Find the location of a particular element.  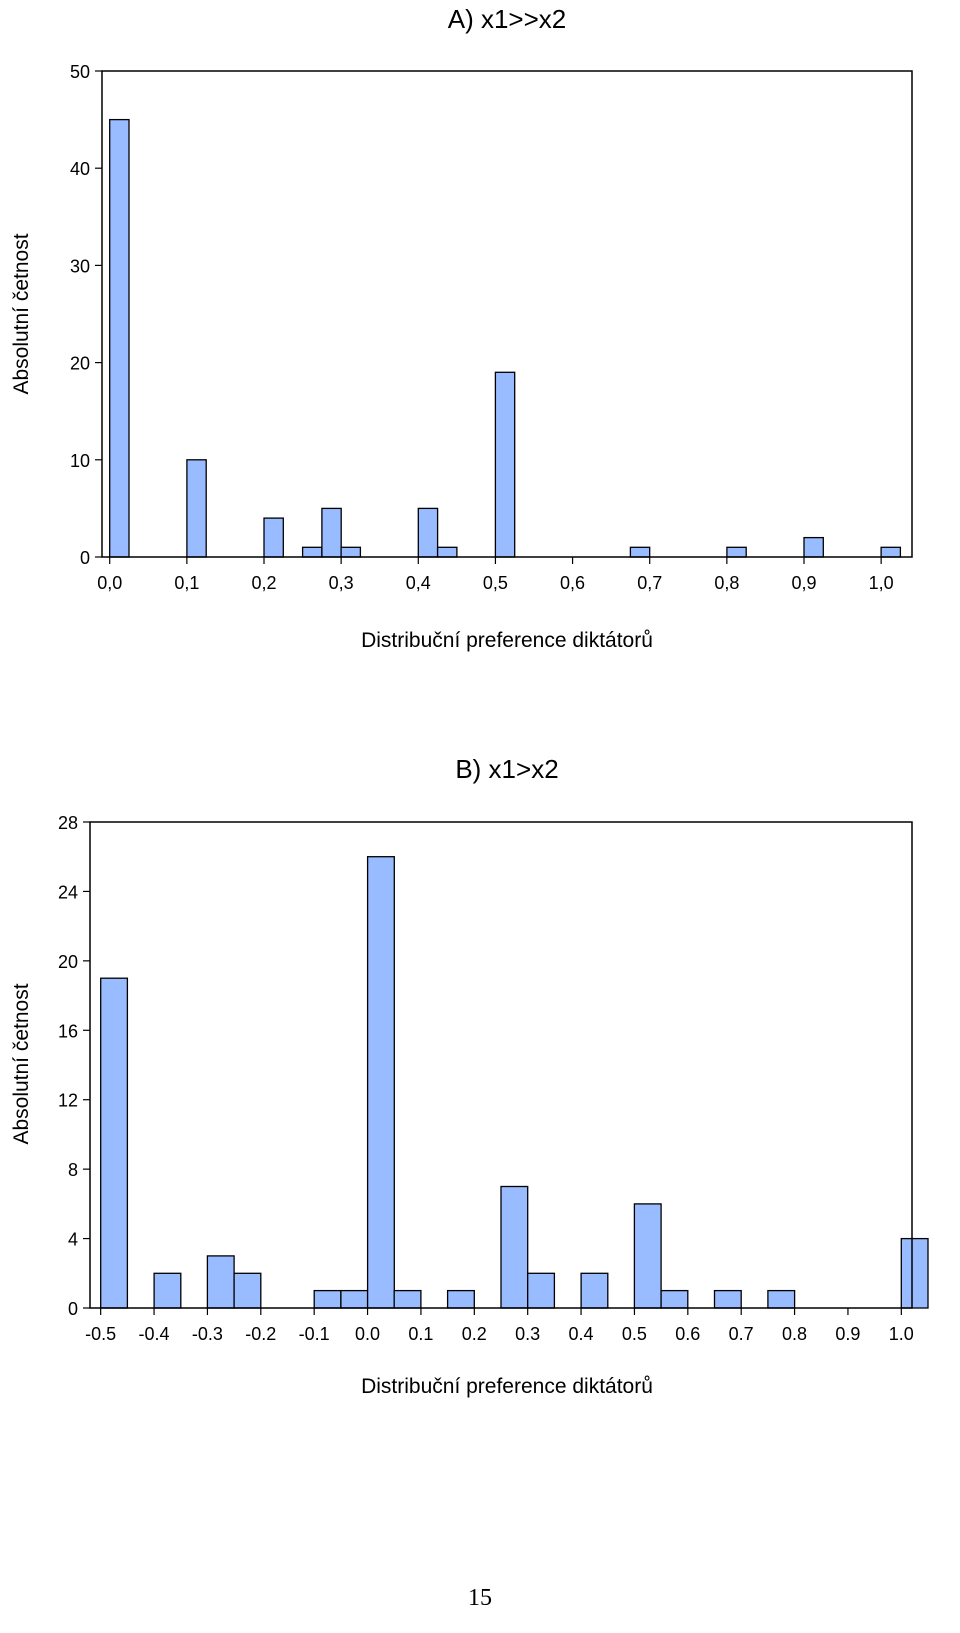

x-tick-label: 0,0 is located at coordinates (109, 583).